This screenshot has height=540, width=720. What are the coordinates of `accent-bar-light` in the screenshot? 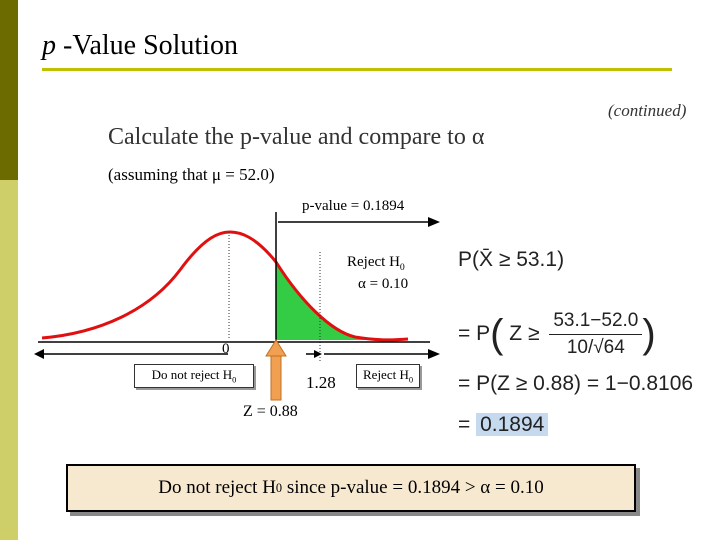 It's located at (9, 360).